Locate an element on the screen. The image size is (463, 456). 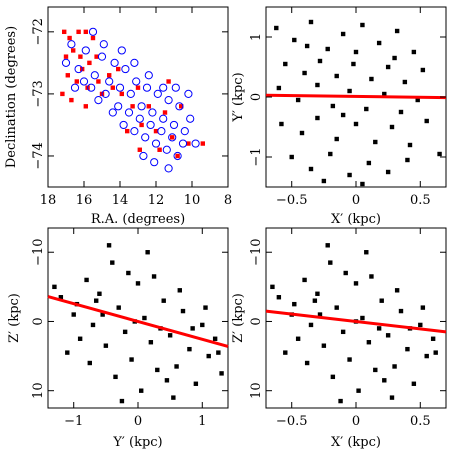
x-tick-label: −0.5 is located at coordinates (292, 421).